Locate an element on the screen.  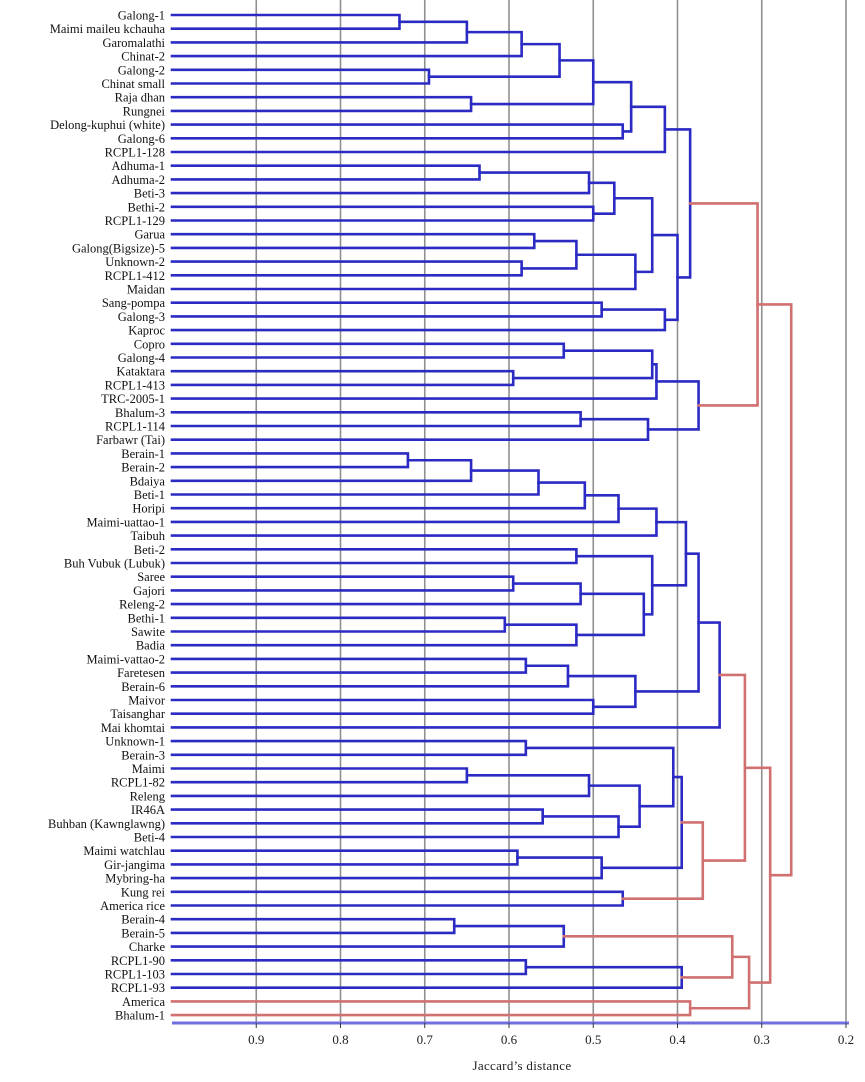
x-tick-label: 0.3 is located at coordinates (762, 1039).